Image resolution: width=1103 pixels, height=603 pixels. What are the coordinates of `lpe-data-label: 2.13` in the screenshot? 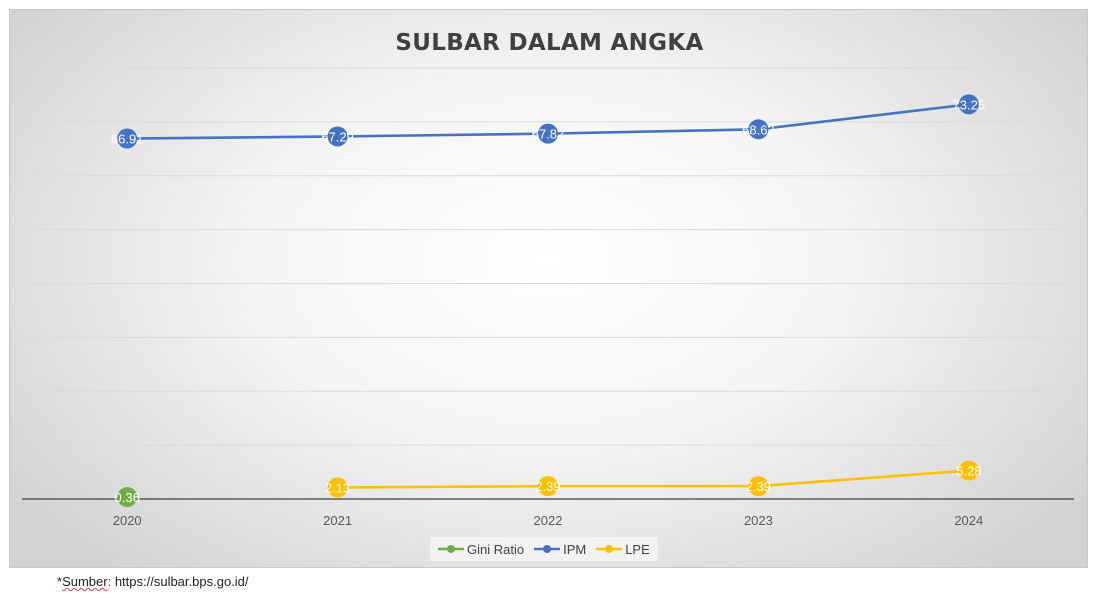 It's located at (337, 488).